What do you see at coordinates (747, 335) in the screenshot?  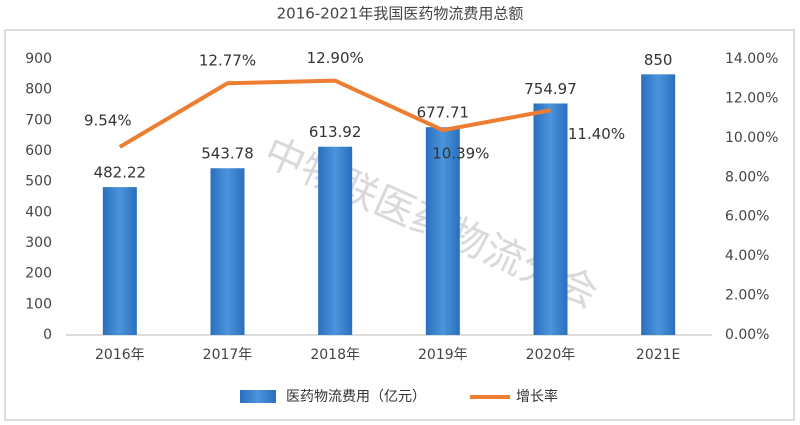 I see `y2-tick-label: 0.00%` at bounding box center [747, 335].